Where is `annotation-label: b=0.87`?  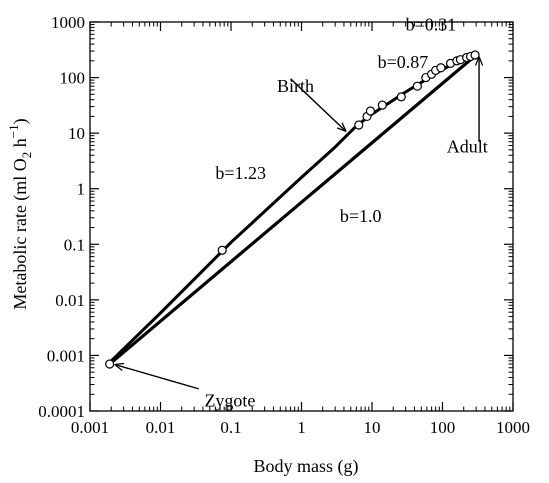
annotation-label: b=0.87 is located at coordinates (403, 62).